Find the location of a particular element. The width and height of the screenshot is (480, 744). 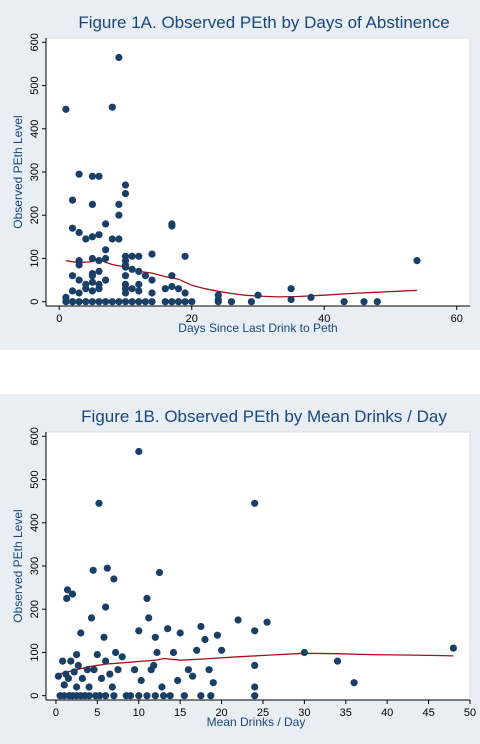

y-tick-label: 100 is located at coordinates (35, 652).